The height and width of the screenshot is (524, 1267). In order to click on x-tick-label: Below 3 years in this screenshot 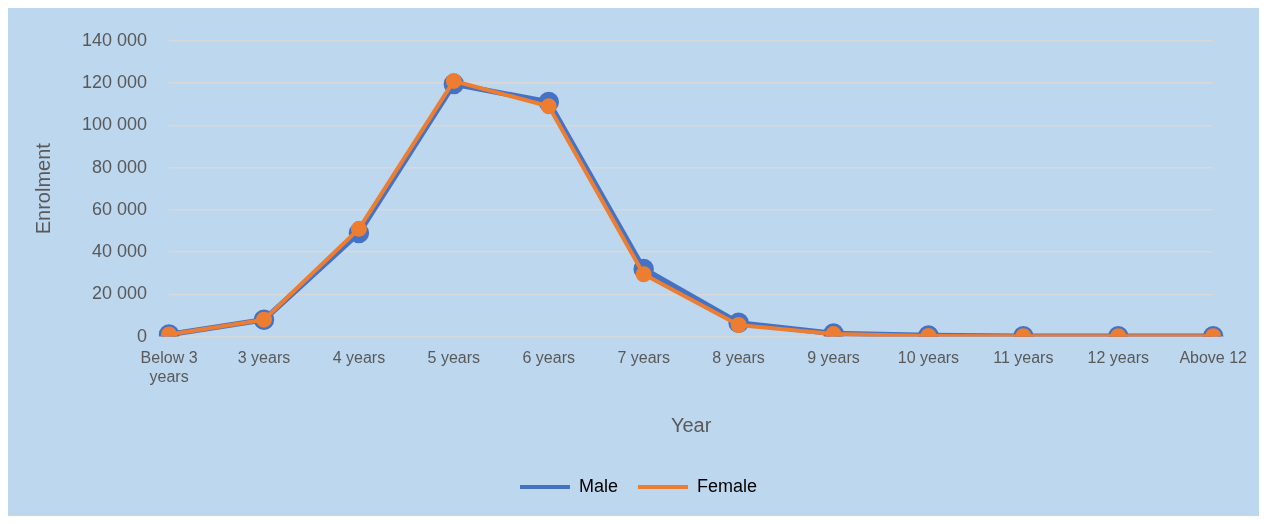, I will do `click(169, 366)`.